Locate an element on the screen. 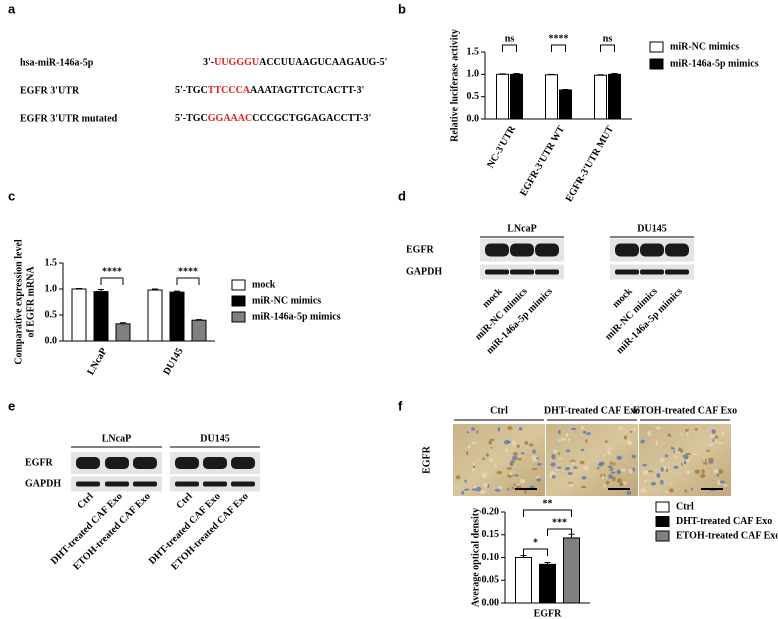 The height and width of the screenshot is (619, 778). significance-label: ** is located at coordinates (548, 503).